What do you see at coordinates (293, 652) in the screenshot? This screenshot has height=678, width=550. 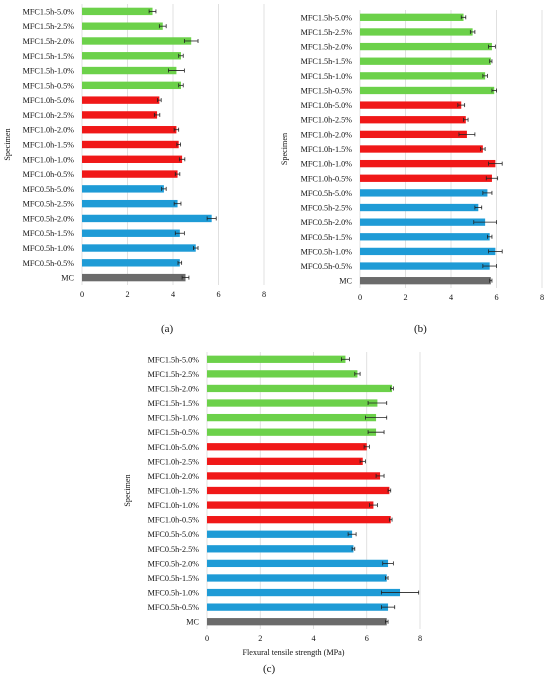 I see `x-axis-label: Flexural tensile strength (MPa)` at bounding box center [293, 652].